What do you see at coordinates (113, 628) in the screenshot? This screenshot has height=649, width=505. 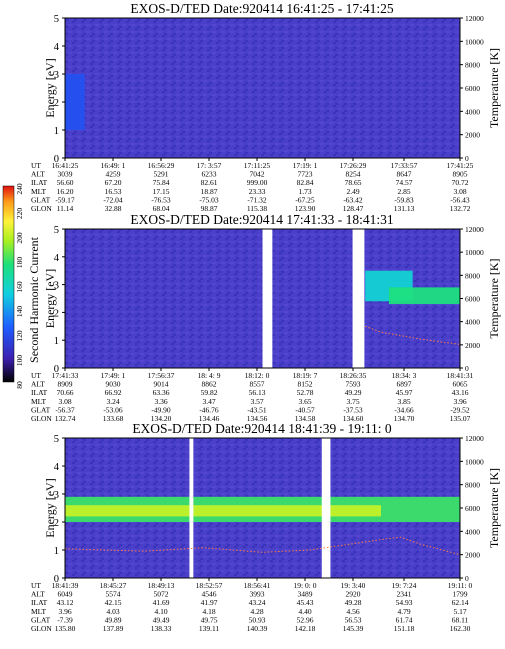 I see `table-cell: 137.89` at bounding box center [113, 628].